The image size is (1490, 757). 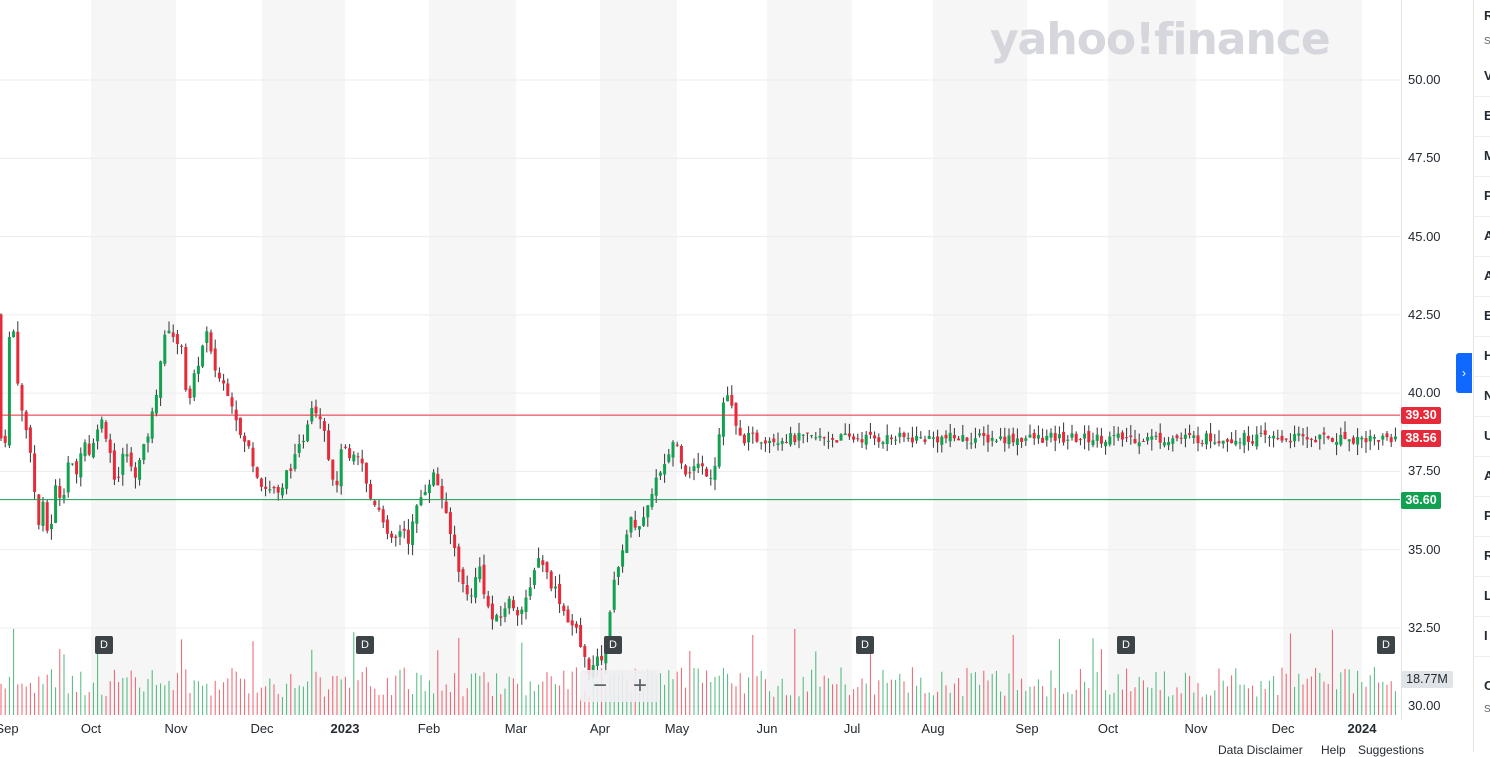 I want to click on quote-stat-label: C, so click(x=1487, y=685).